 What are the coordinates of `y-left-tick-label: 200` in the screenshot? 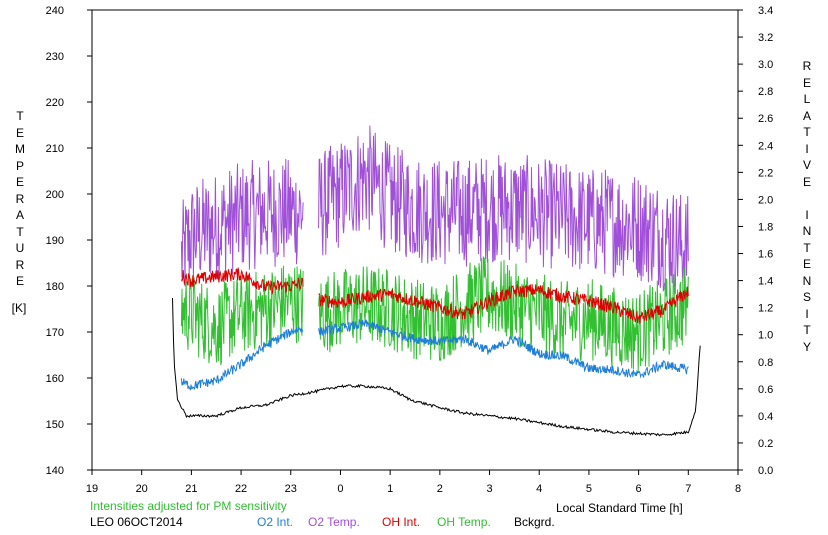 It's located at (55, 195).